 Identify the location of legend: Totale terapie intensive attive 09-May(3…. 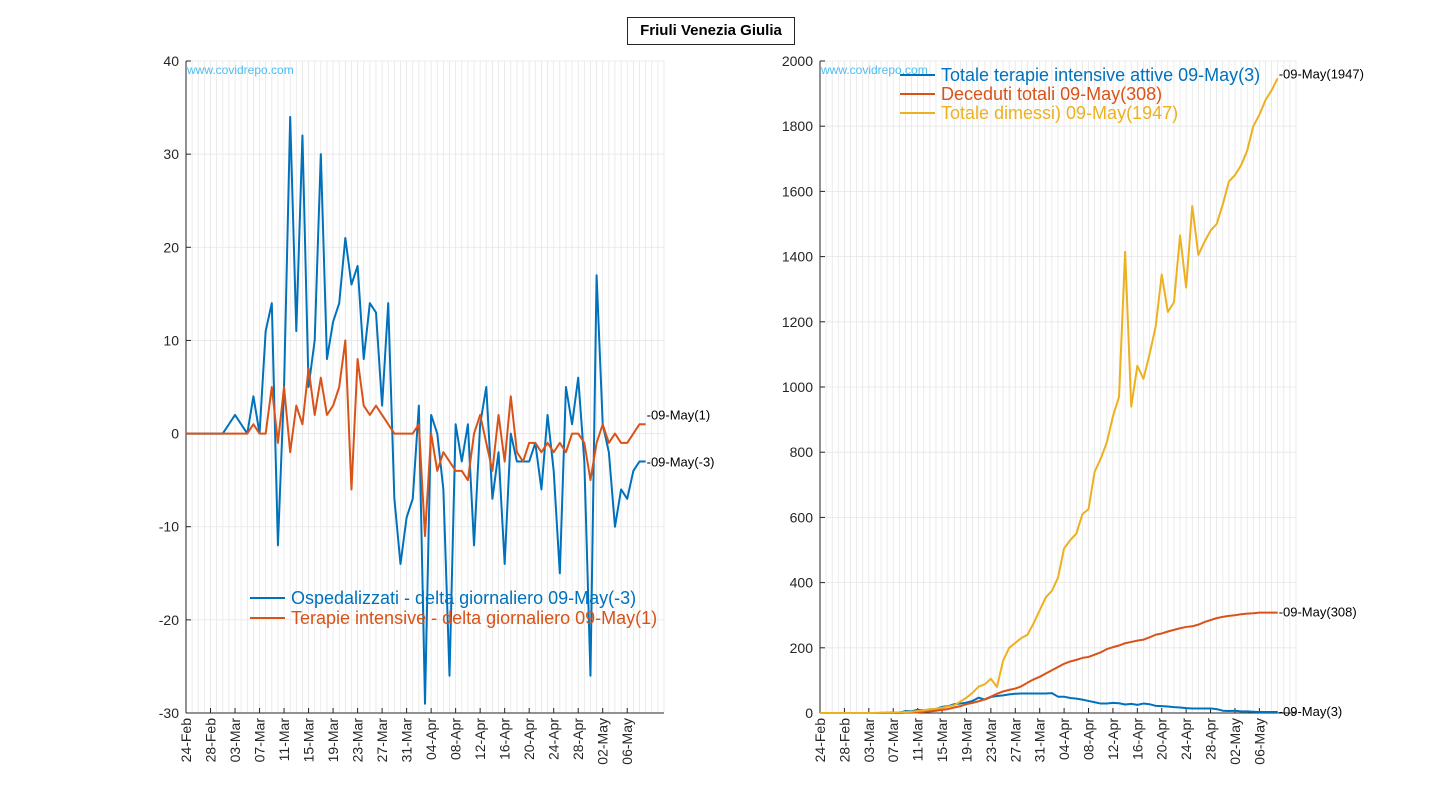
(1080, 94).